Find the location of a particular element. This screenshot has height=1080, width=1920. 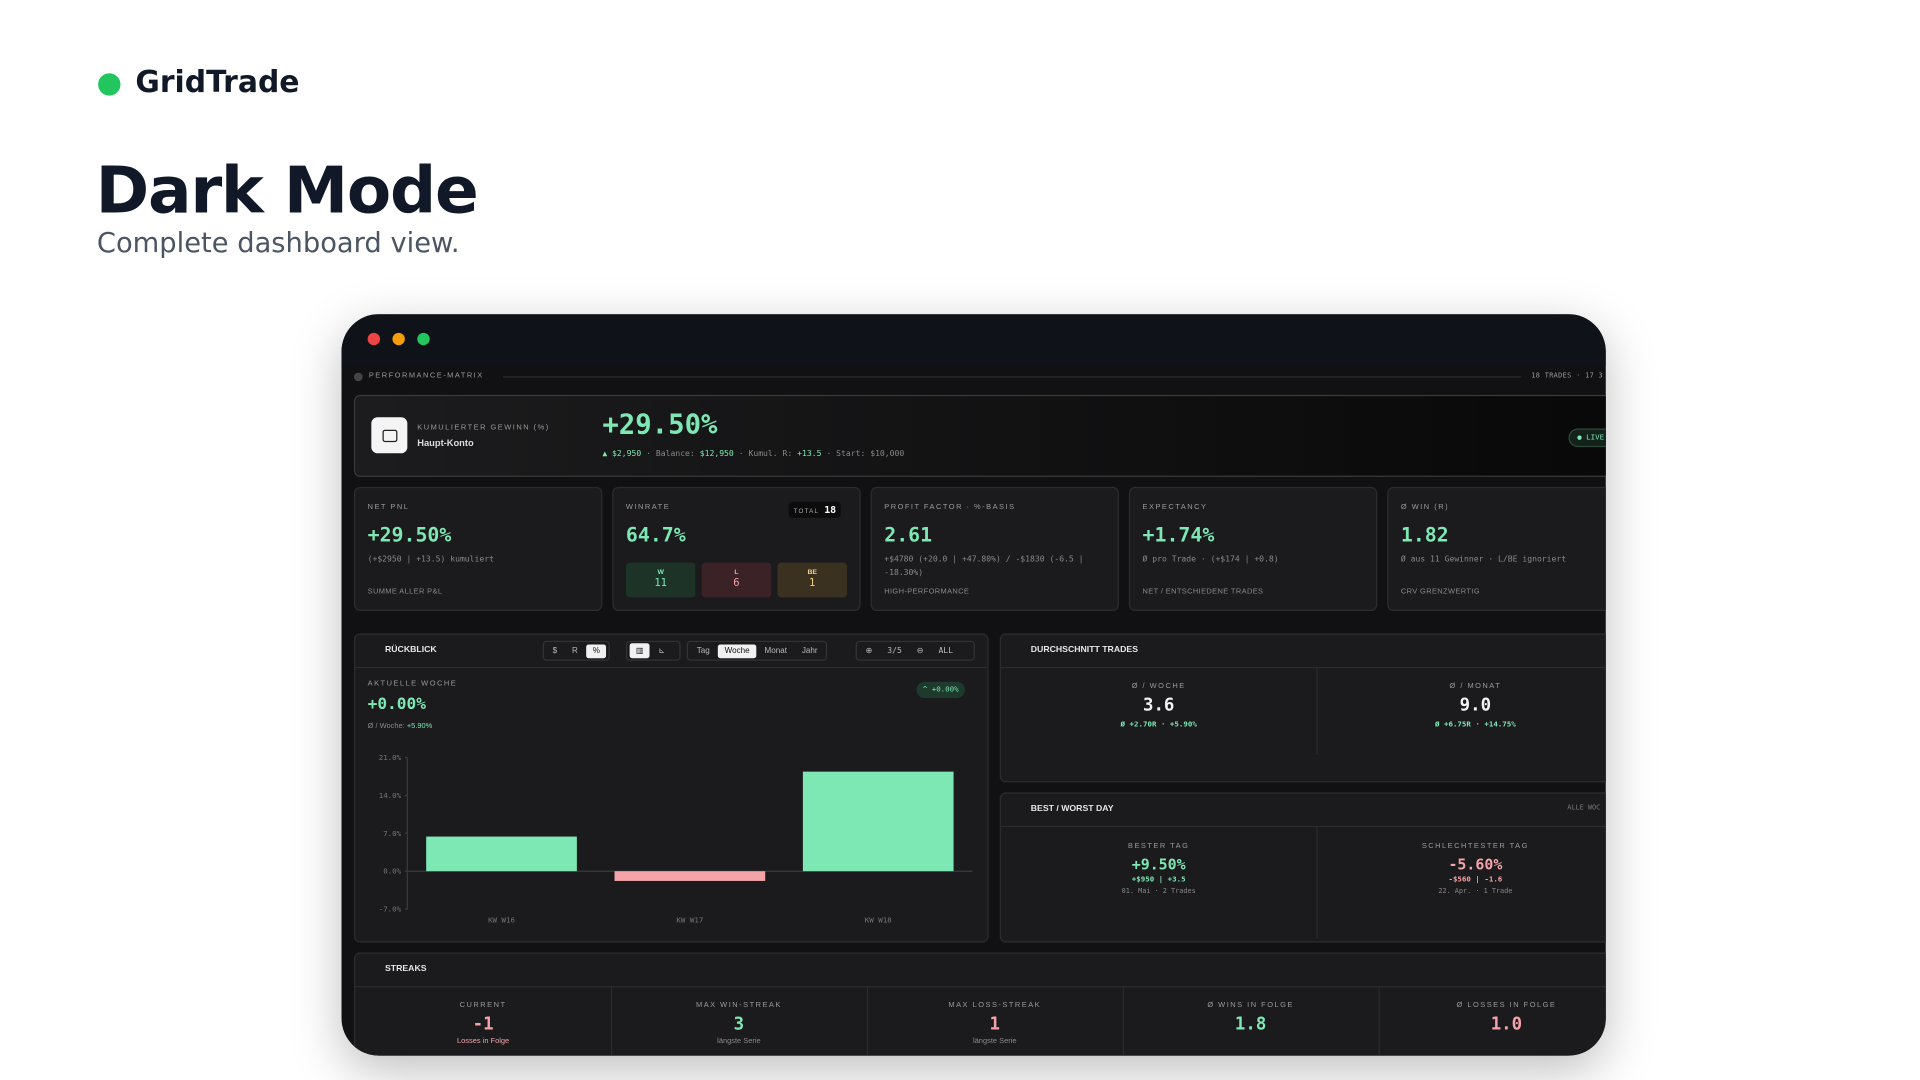

streak-column: Ø LOSSES IN FOLGE 1.0 is located at coordinates (1506, 1018).